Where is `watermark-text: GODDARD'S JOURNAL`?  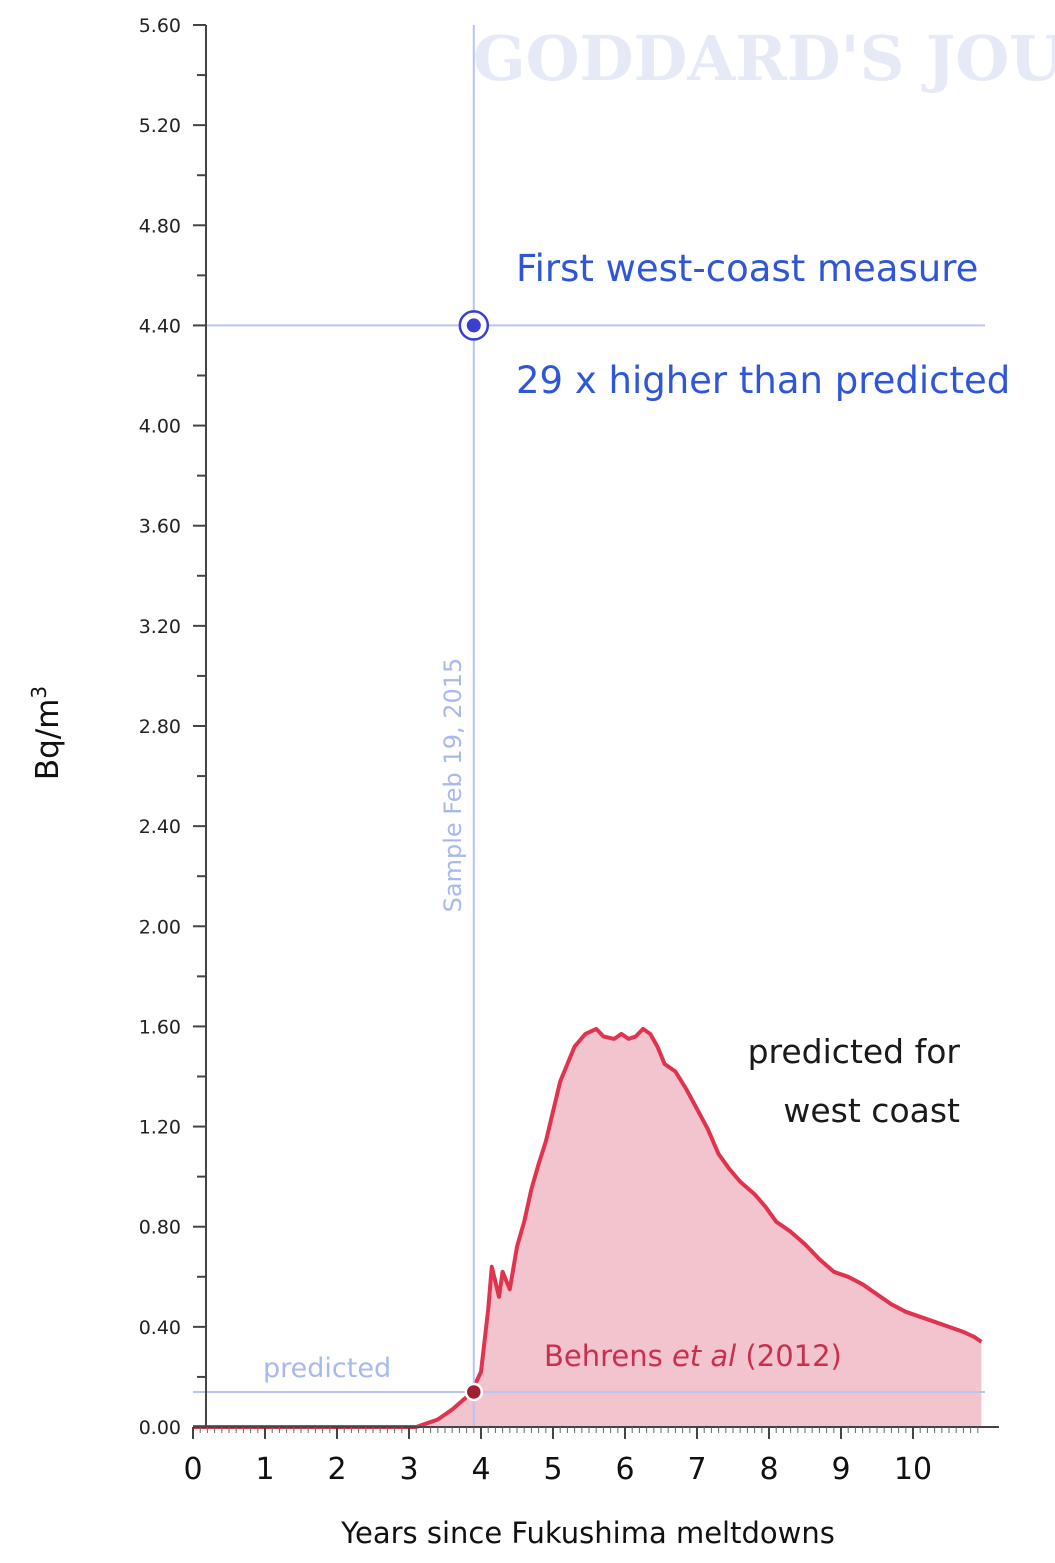 watermark-text: GODDARD'S JOURNAL is located at coordinates (764, 58).